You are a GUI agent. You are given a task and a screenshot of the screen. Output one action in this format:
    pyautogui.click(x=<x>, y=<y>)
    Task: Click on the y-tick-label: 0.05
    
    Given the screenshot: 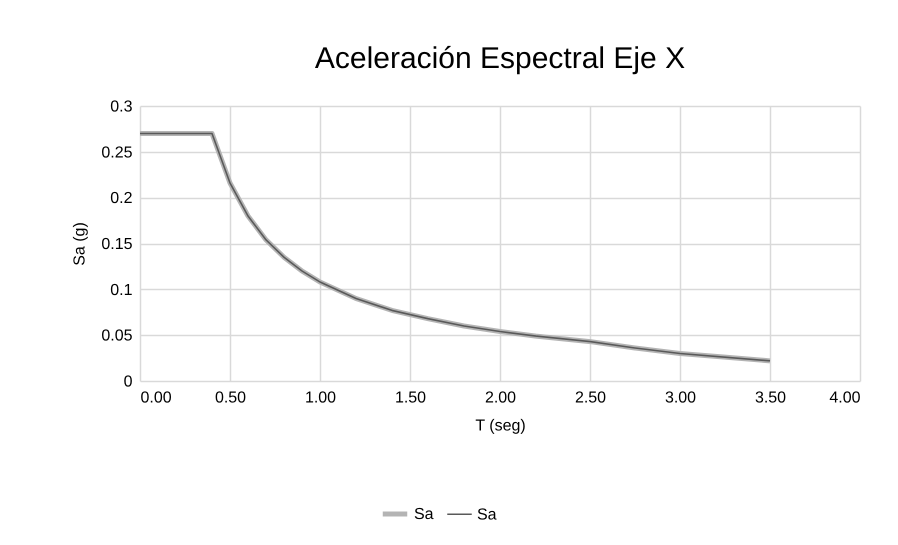 What is the action you would take?
    pyautogui.click(x=117, y=336)
    